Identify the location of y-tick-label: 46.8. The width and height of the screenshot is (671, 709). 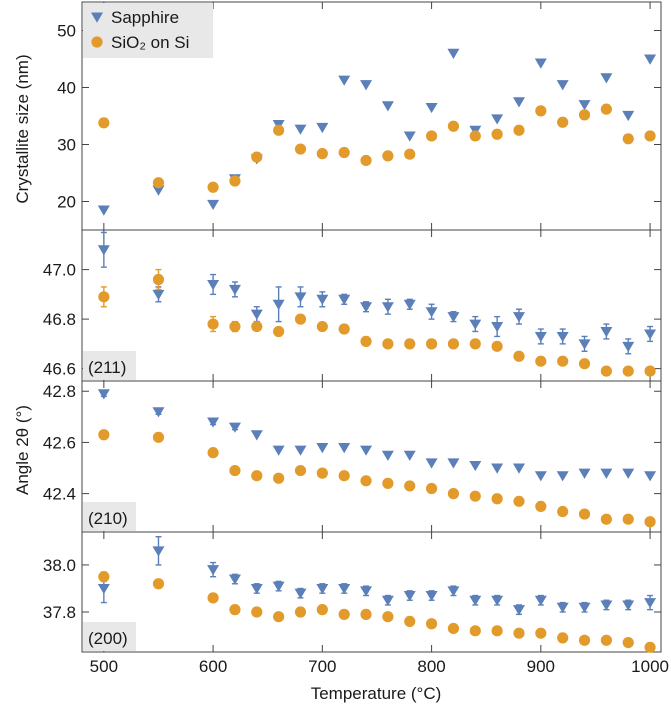
(59, 319).